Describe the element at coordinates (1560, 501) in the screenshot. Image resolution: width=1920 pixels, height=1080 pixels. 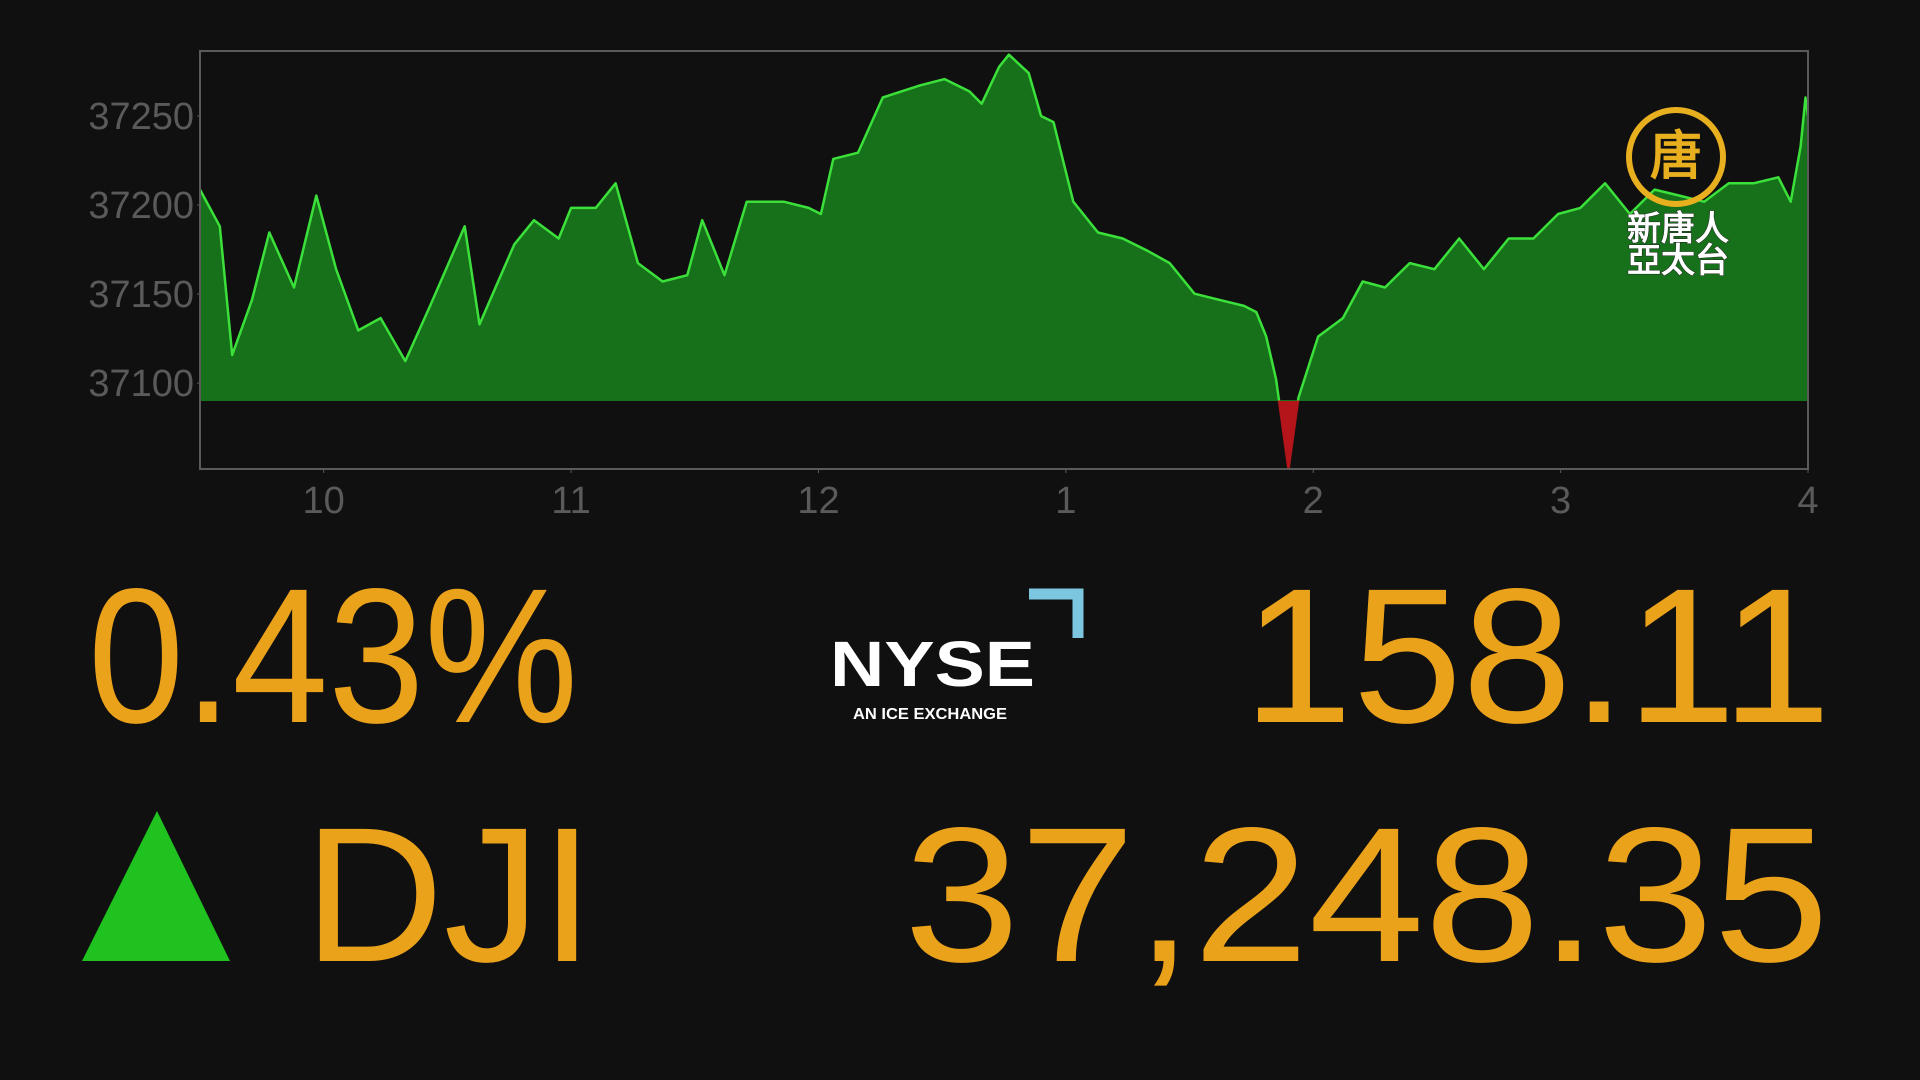
I see `x-tick-label: 3` at that location.